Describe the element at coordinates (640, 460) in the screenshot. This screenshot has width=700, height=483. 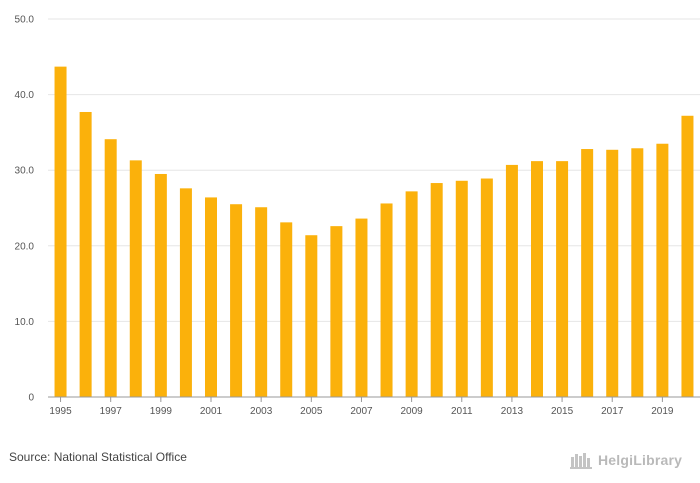
I see `brand-name: HelgiLibrary` at that location.